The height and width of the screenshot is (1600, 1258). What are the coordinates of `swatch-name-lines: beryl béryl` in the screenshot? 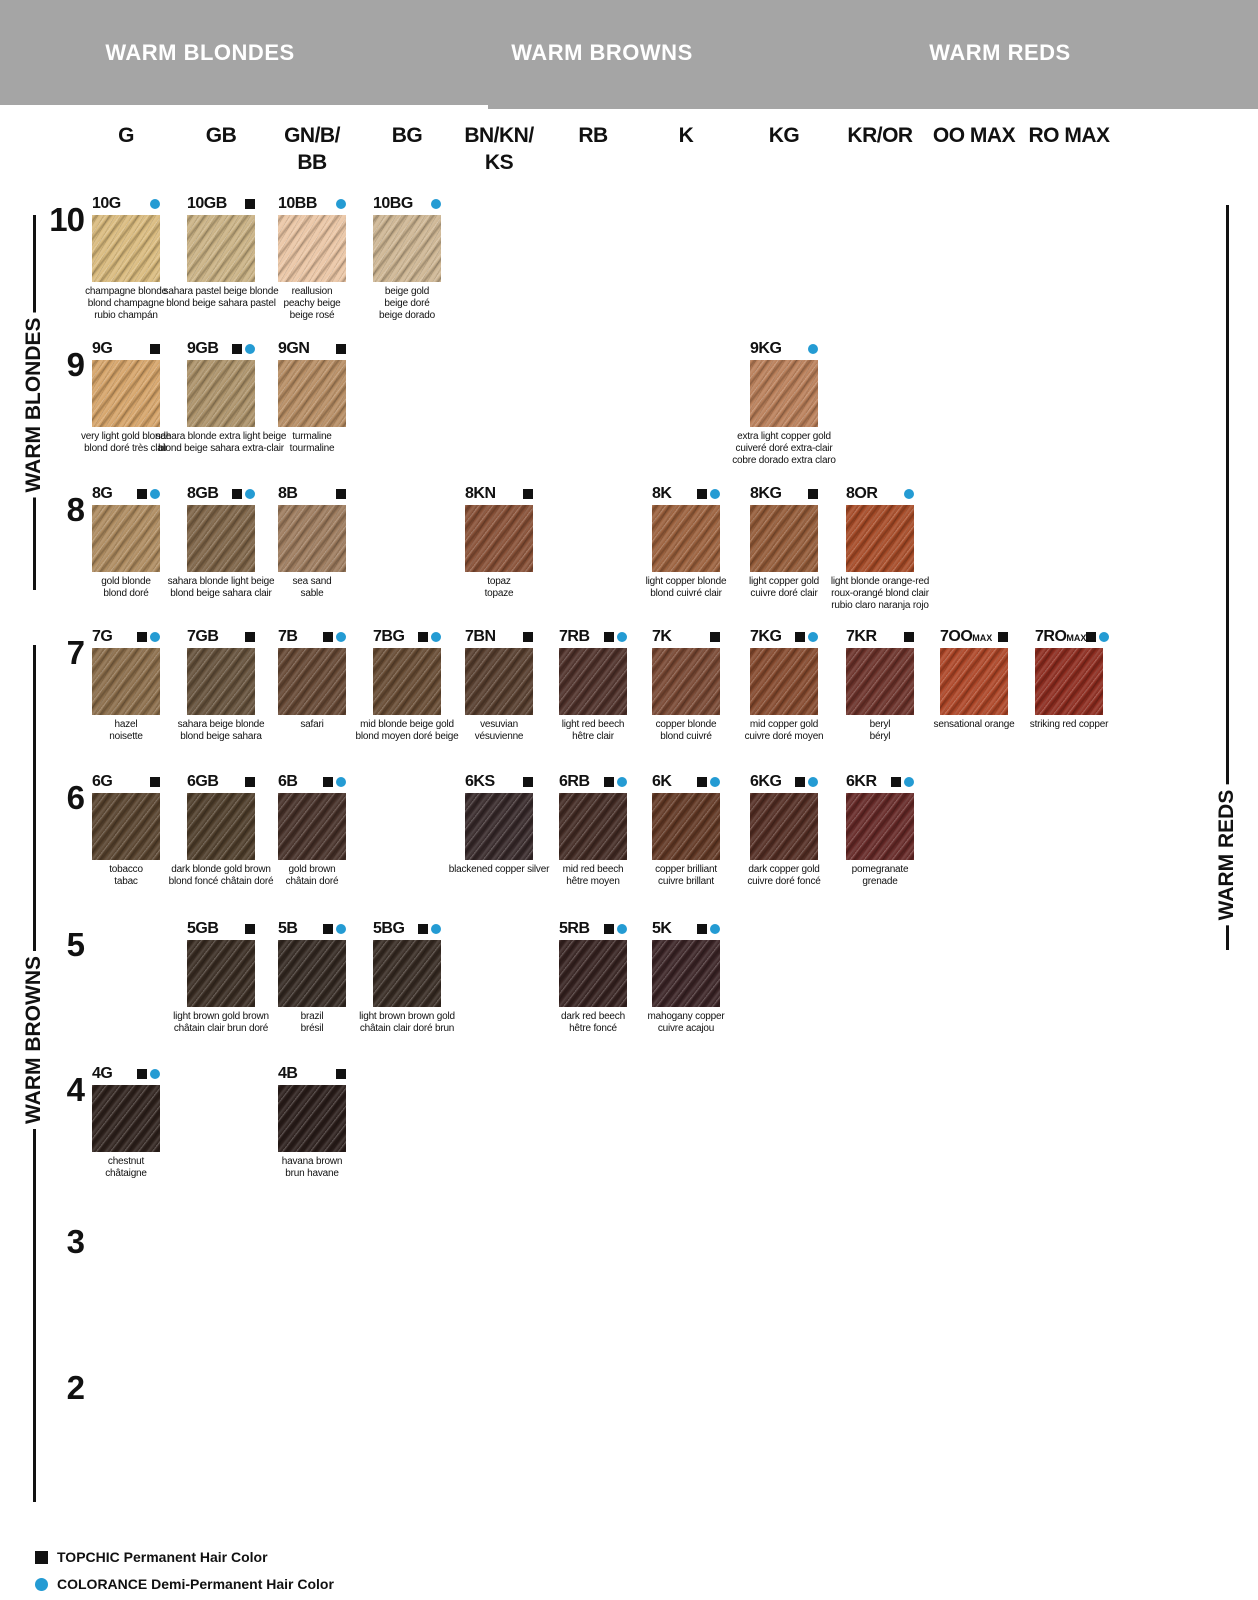 It's located at (880, 730).